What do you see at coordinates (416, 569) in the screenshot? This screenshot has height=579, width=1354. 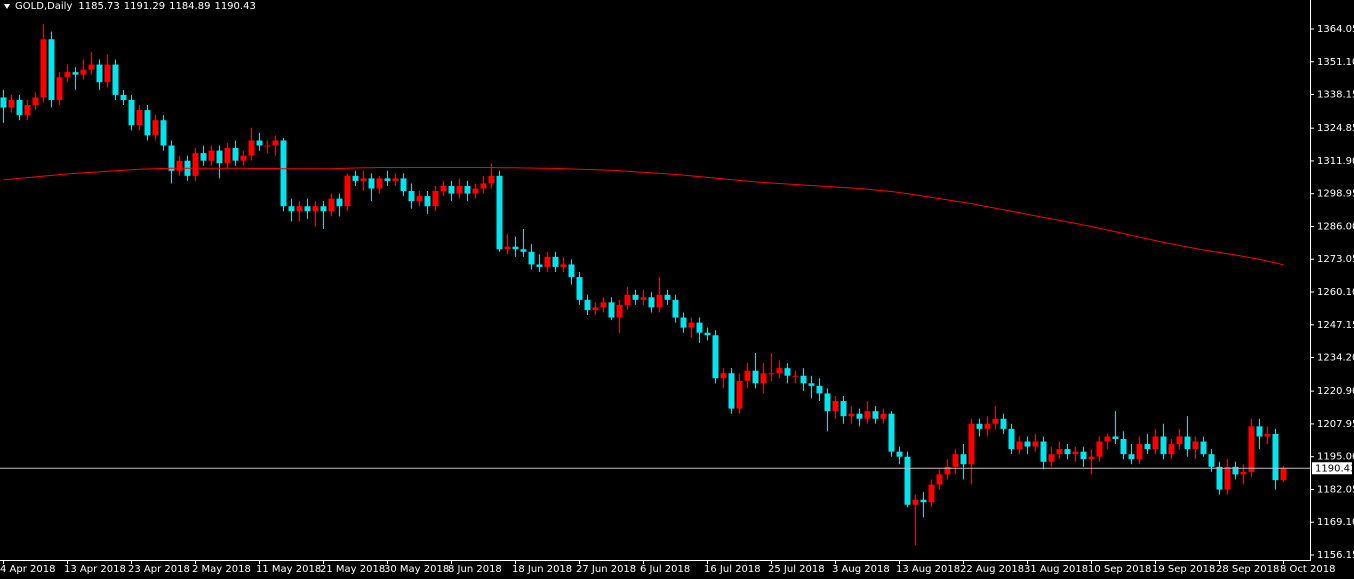 I see `x-tick-label: 30 May 2018` at bounding box center [416, 569].